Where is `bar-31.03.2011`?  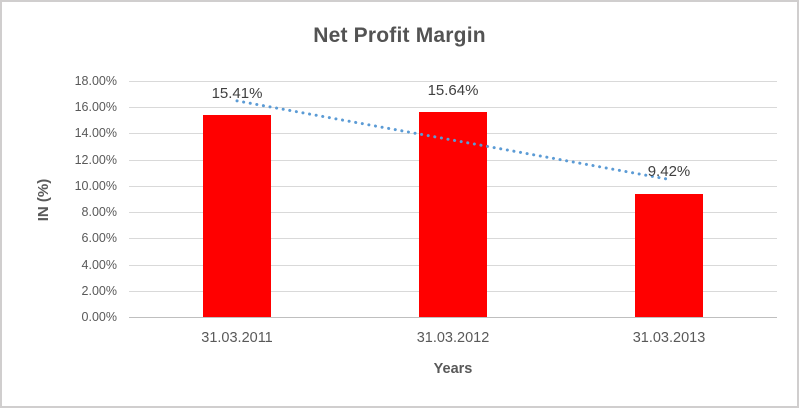
bar-31.03.2011 is located at coordinates (237, 215).